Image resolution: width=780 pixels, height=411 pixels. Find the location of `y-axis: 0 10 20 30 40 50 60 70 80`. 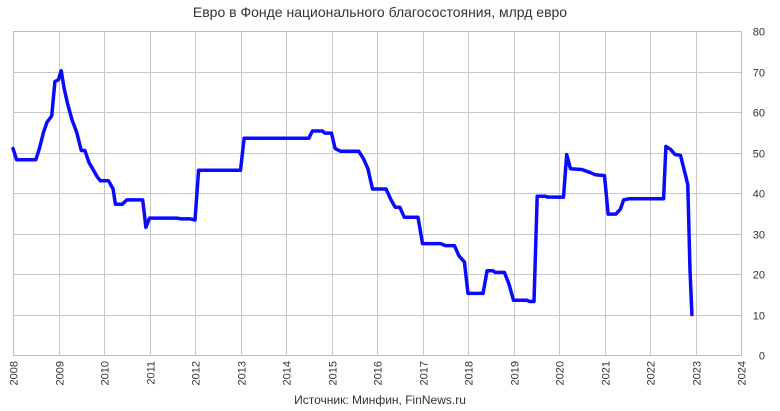

y-axis: 0 10 20 30 40 50 60 70 80 is located at coordinates (759, 195).